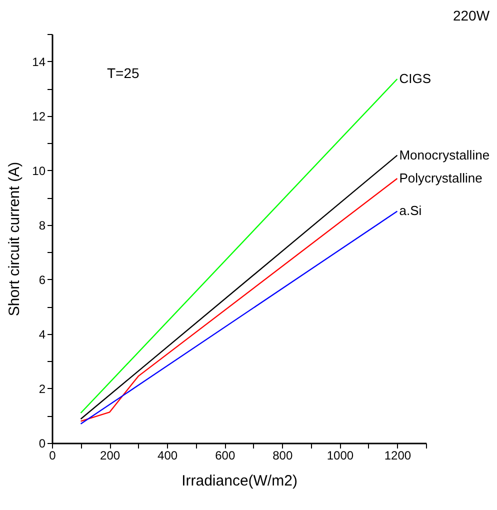  I want to click on series-label: Monocrystalline, so click(444, 154).